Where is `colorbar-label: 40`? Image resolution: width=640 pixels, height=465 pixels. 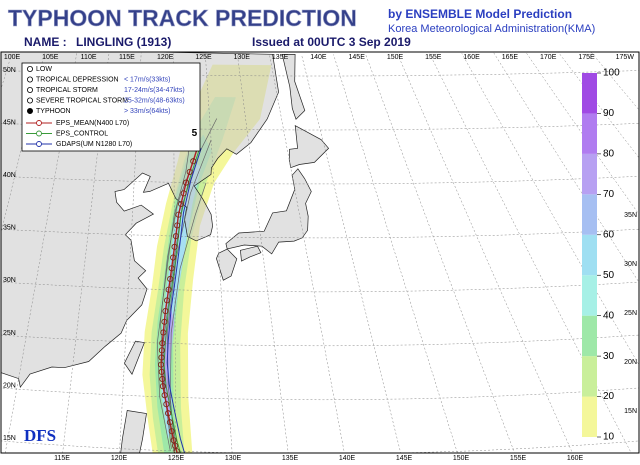 colorbar-label: 40 is located at coordinates (609, 315).